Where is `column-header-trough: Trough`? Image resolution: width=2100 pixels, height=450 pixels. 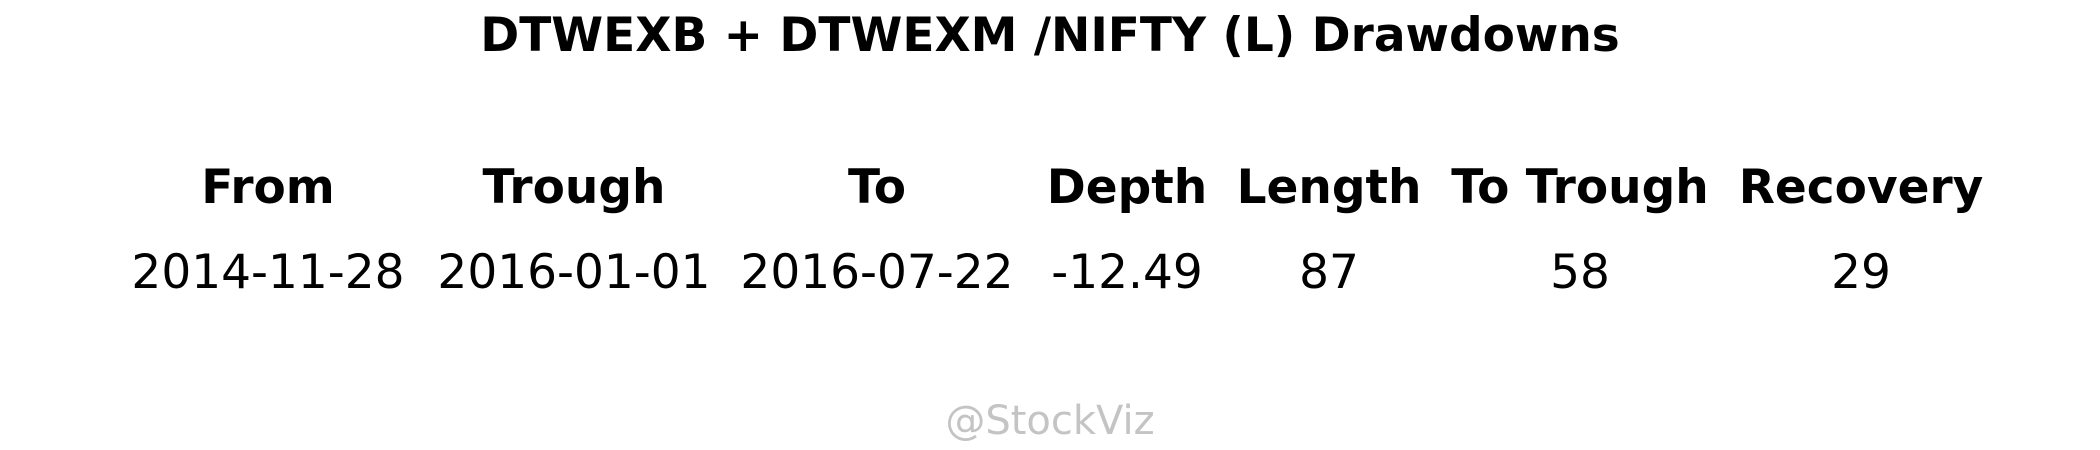 column-header-trough: Trough is located at coordinates (574, 187).